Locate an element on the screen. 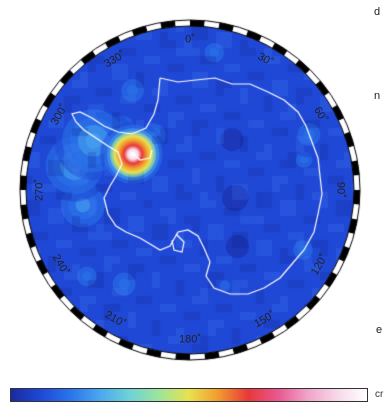 The height and width of the screenshot is (409, 388). longitude-label: 270˚ is located at coordinates (39, 190).